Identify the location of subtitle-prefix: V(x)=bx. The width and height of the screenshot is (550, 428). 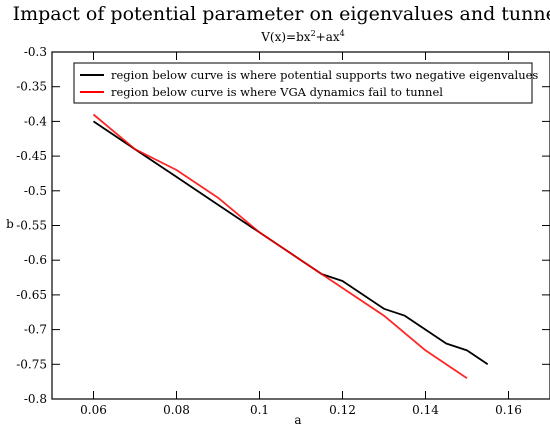
(285, 37).